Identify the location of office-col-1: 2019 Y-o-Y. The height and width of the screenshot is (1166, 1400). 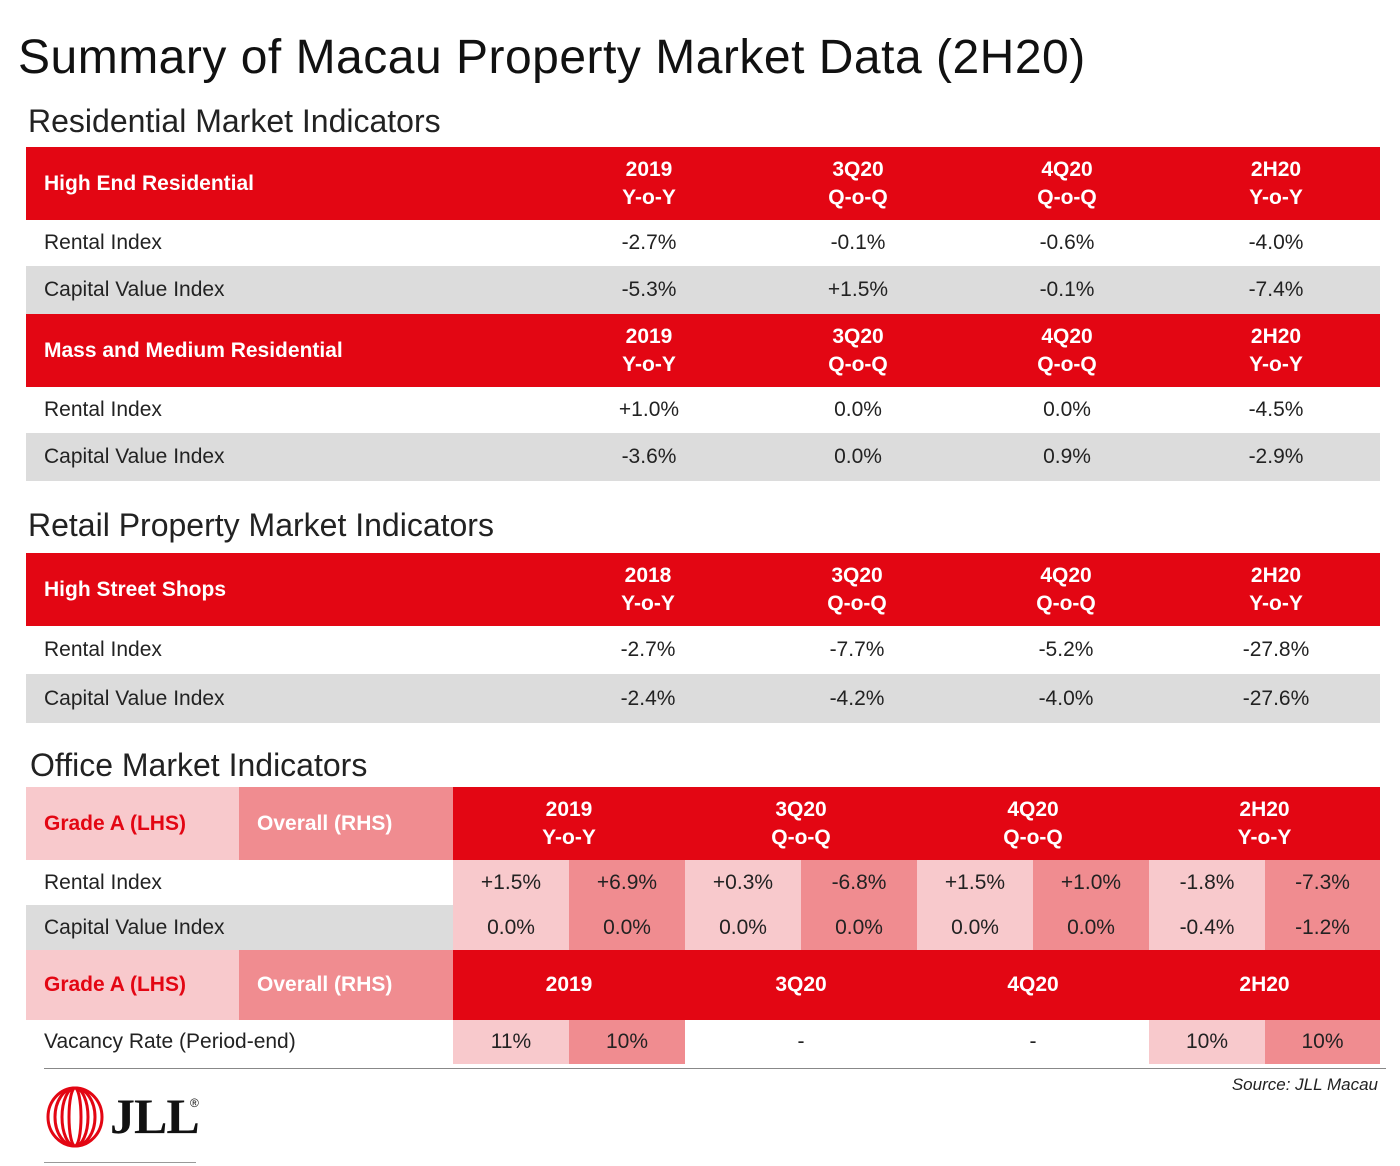
(569, 823).